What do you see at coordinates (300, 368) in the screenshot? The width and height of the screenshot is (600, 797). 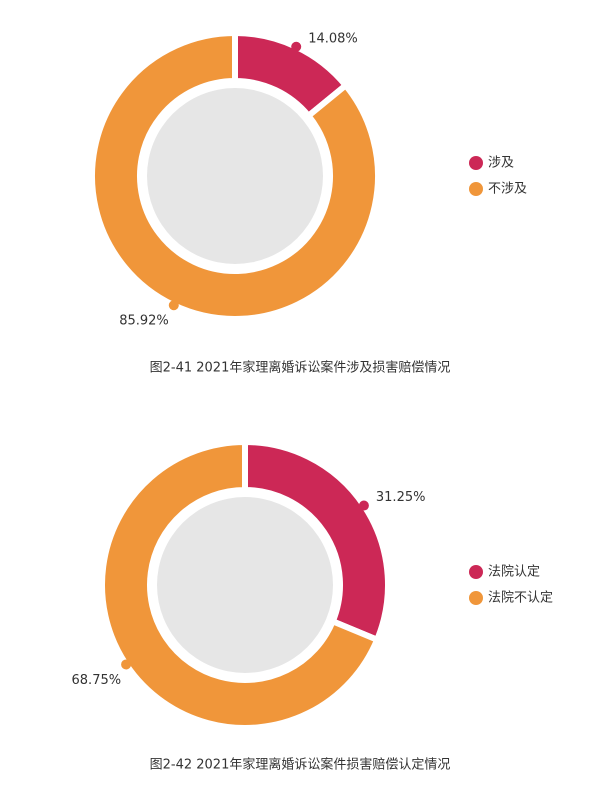 I see `chart-caption: 图2-41 2021年家理离婚诉讼案件涉及损害赔偿情况` at bounding box center [300, 368].